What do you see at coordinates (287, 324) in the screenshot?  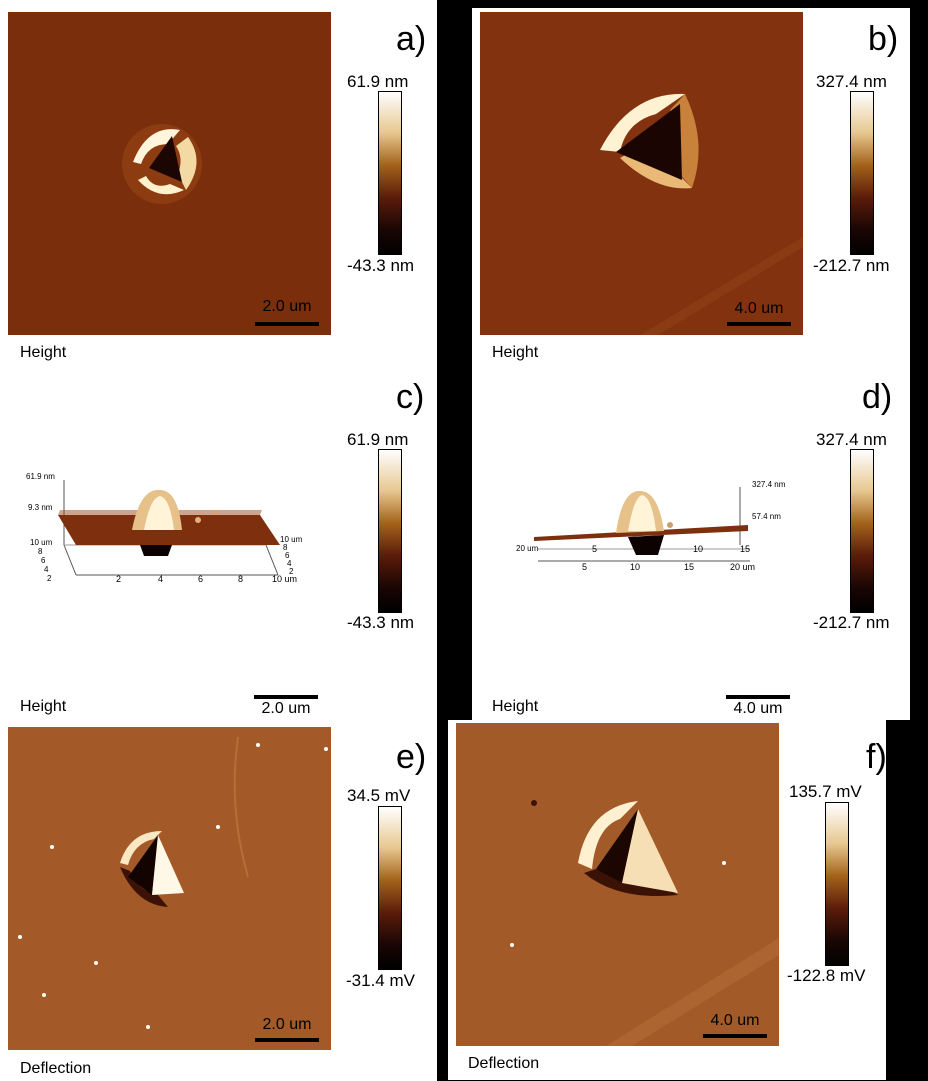 I see `scale-bar-a` at bounding box center [287, 324].